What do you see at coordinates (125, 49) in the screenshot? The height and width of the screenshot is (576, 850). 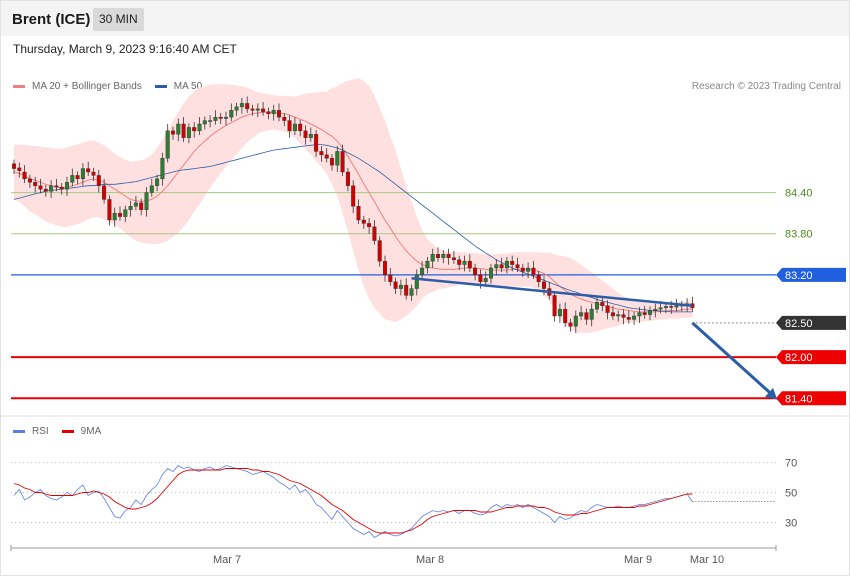 I see `timestamp: Thursday, March 9, 2023 9:16:40 AM CET` at bounding box center [125, 49].